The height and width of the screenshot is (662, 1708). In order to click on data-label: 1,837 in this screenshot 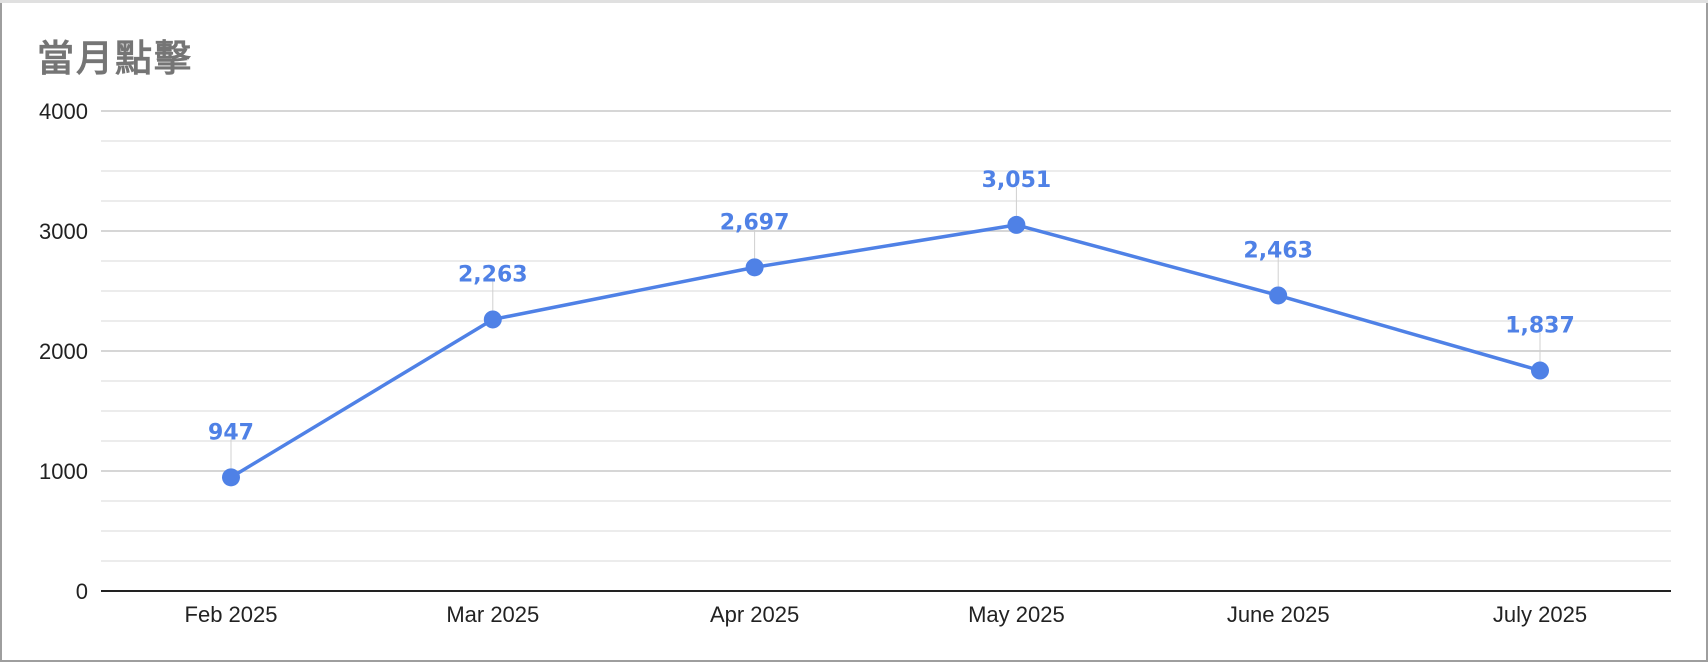, I will do `click(1540, 326)`.